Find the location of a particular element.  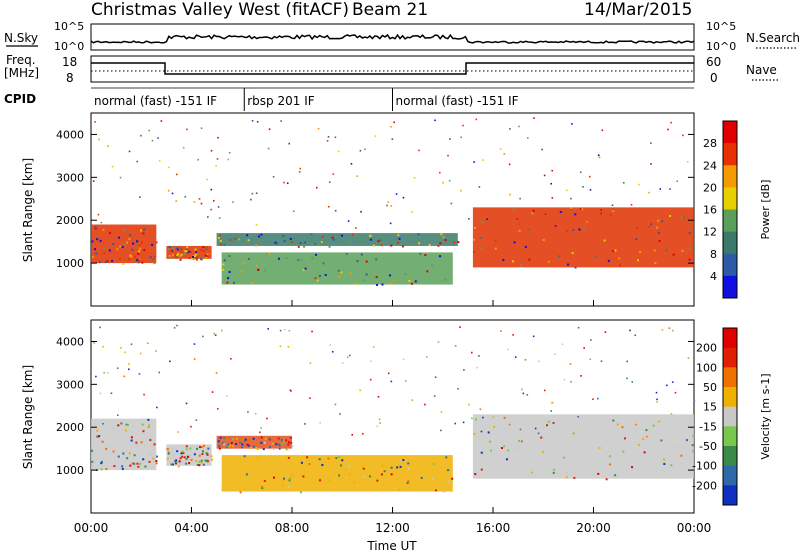

colorbar-label: Power [dB] is located at coordinates (765, 210).